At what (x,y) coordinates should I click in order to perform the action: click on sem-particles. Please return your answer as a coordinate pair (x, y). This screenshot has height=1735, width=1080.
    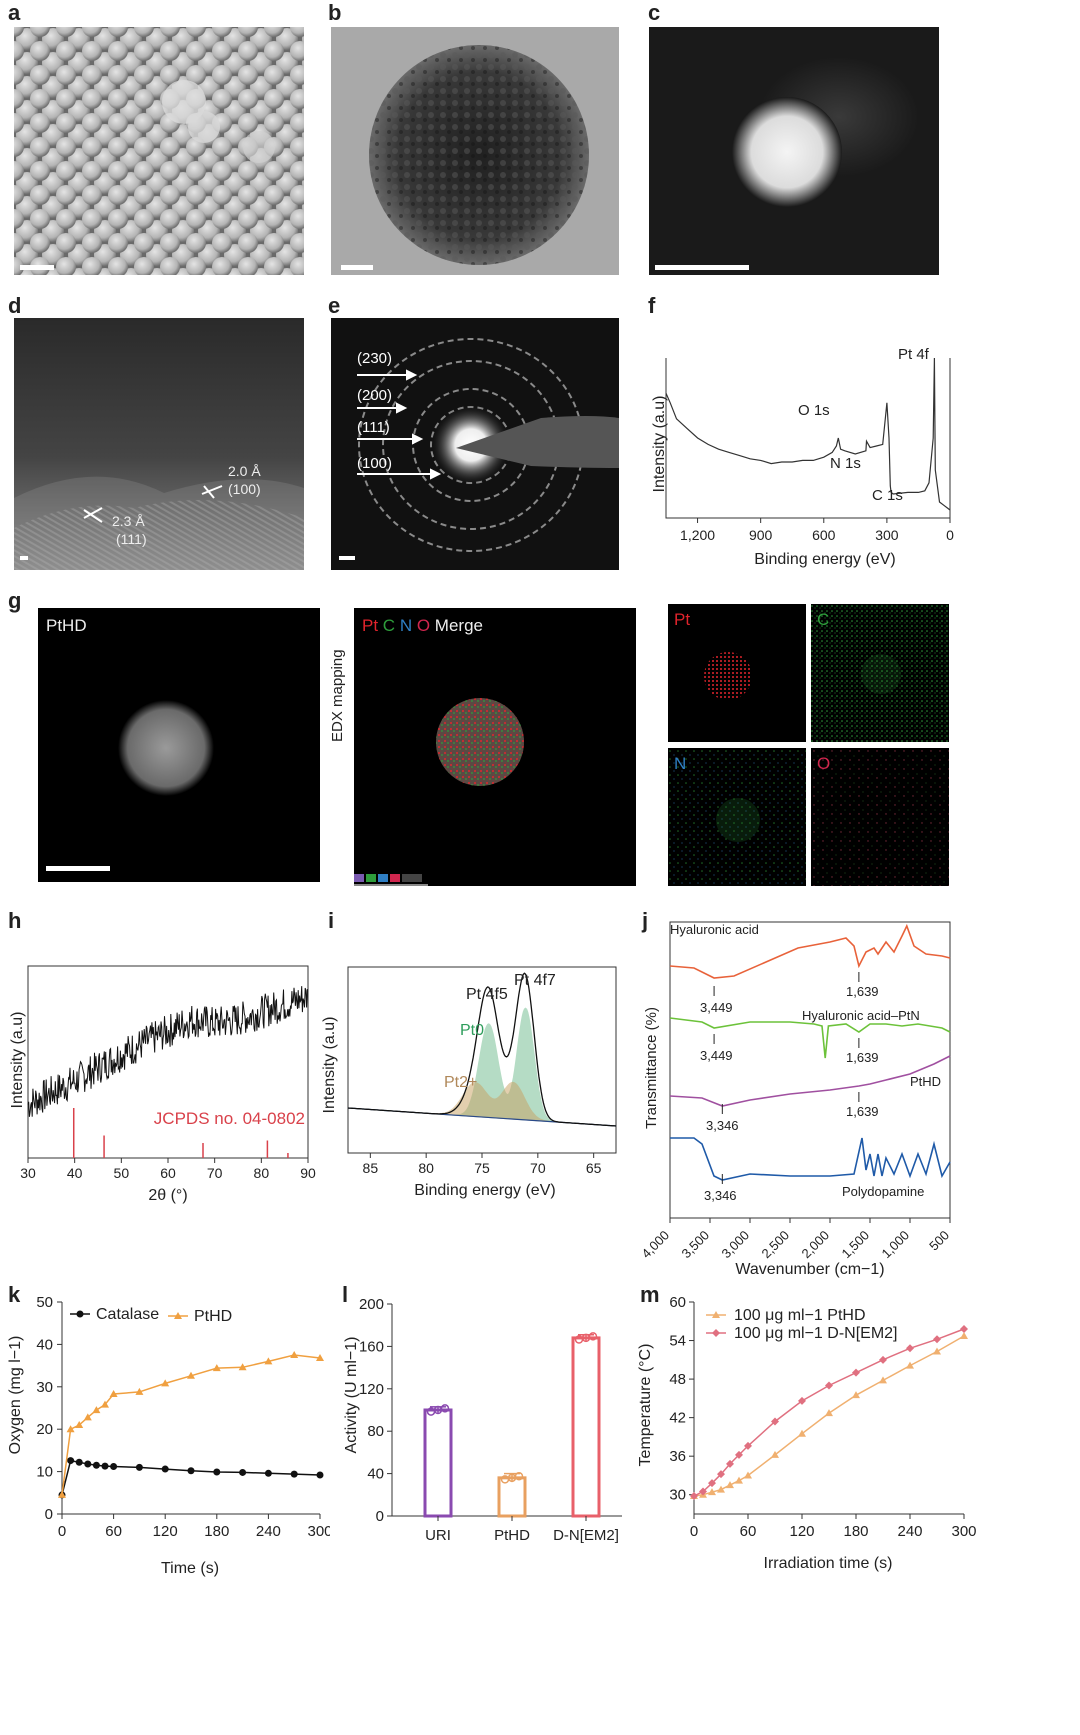
    Looking at the image, I should click on (159, 151).